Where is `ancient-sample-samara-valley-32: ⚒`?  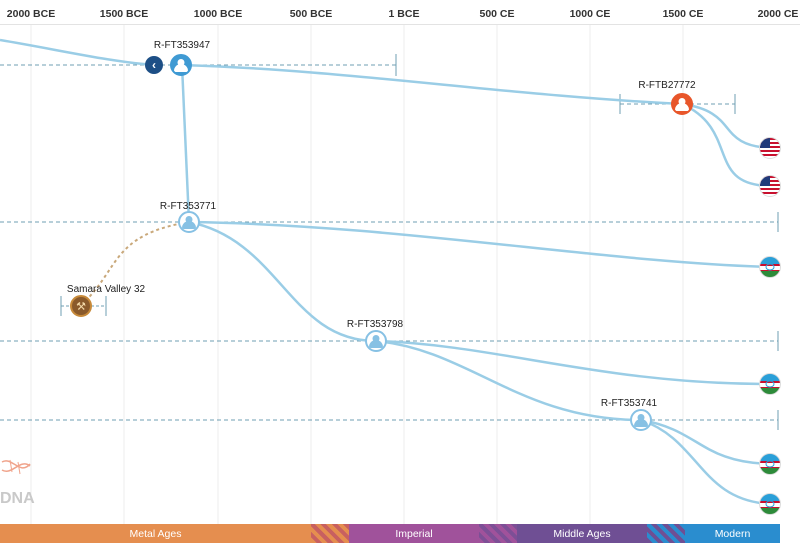
ancient-sample-samara-valley-32: ⚒ is located at coordinates (81, 306).